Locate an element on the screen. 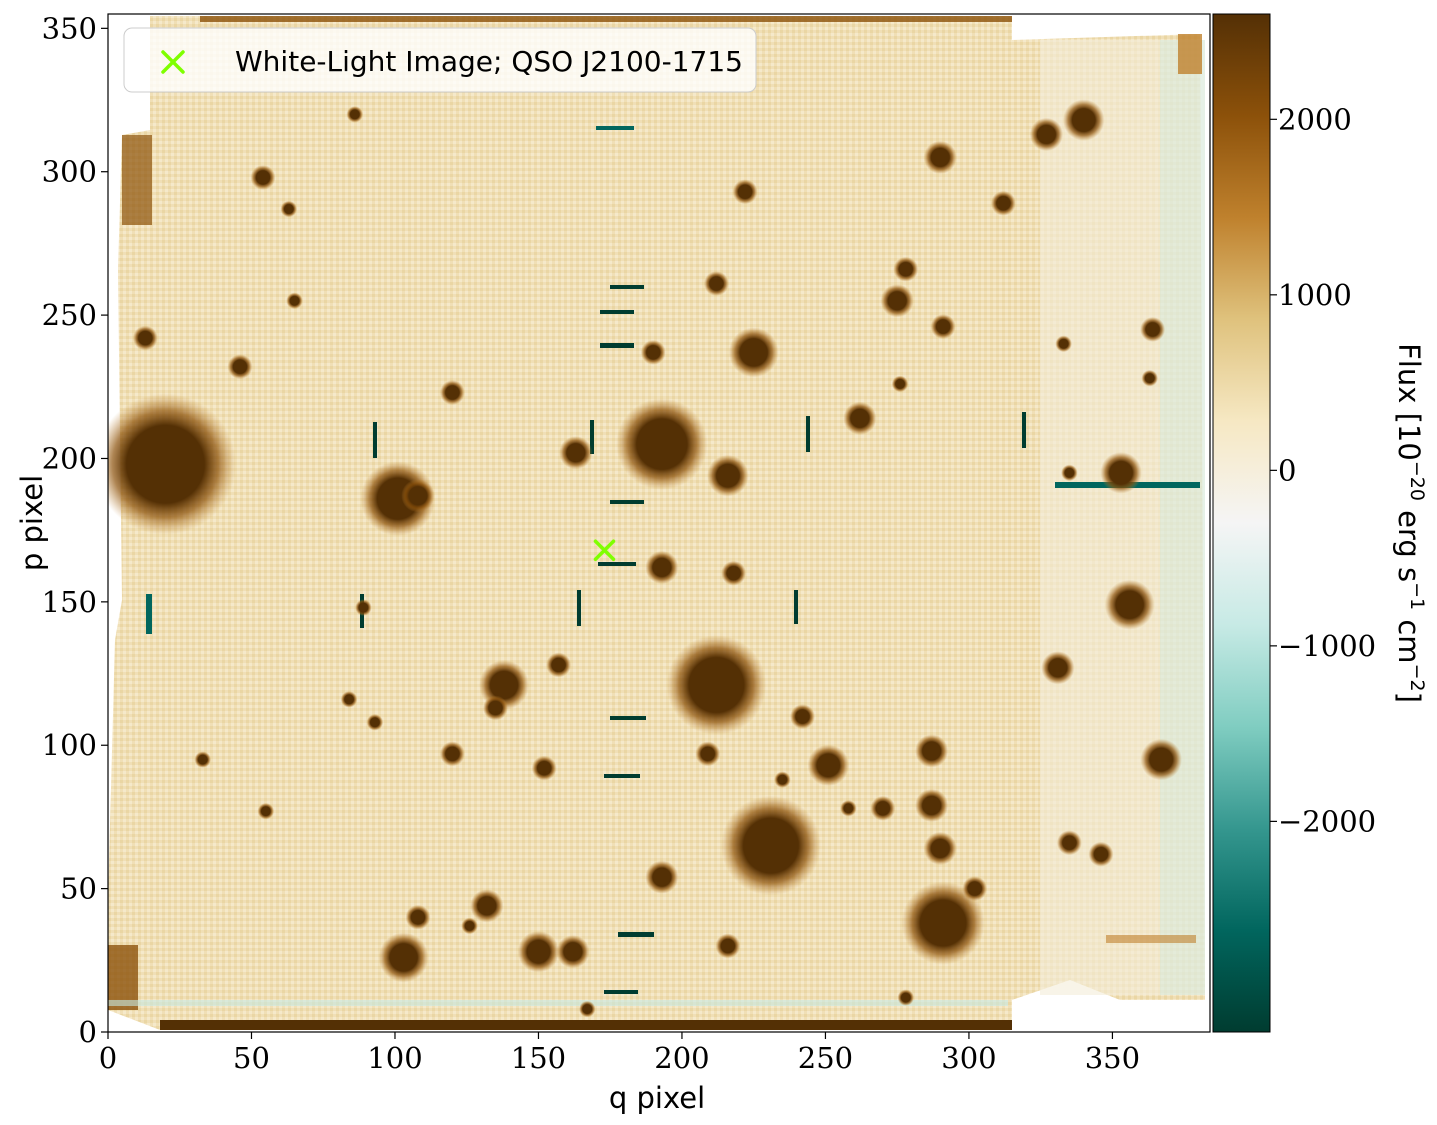  colorbar-ticks: 2000 1000 0 −1000 −2000 is located at coordinates (1323, 470).